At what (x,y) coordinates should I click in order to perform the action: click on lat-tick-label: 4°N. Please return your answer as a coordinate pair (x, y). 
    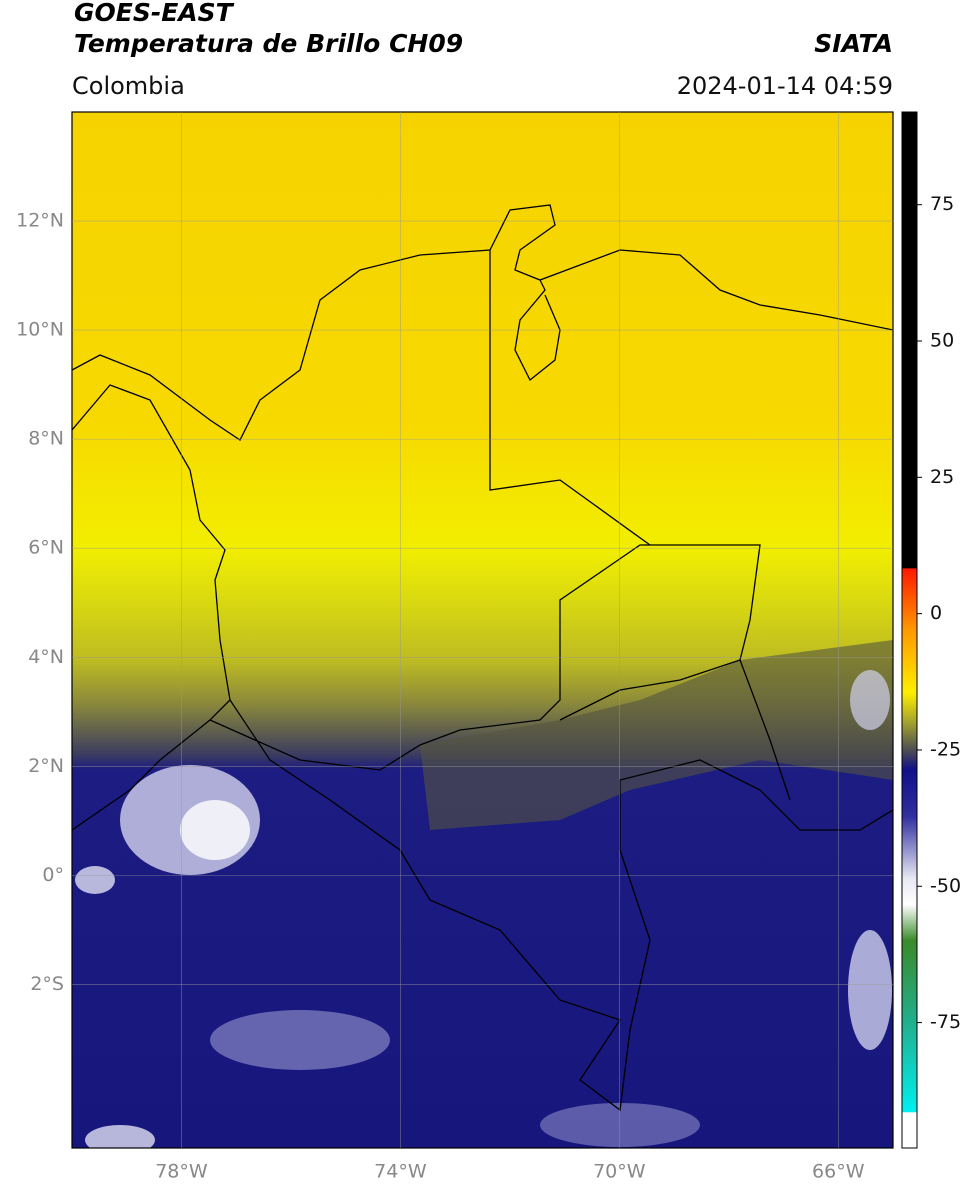
    Looking at the image, I should click on (46, 657).